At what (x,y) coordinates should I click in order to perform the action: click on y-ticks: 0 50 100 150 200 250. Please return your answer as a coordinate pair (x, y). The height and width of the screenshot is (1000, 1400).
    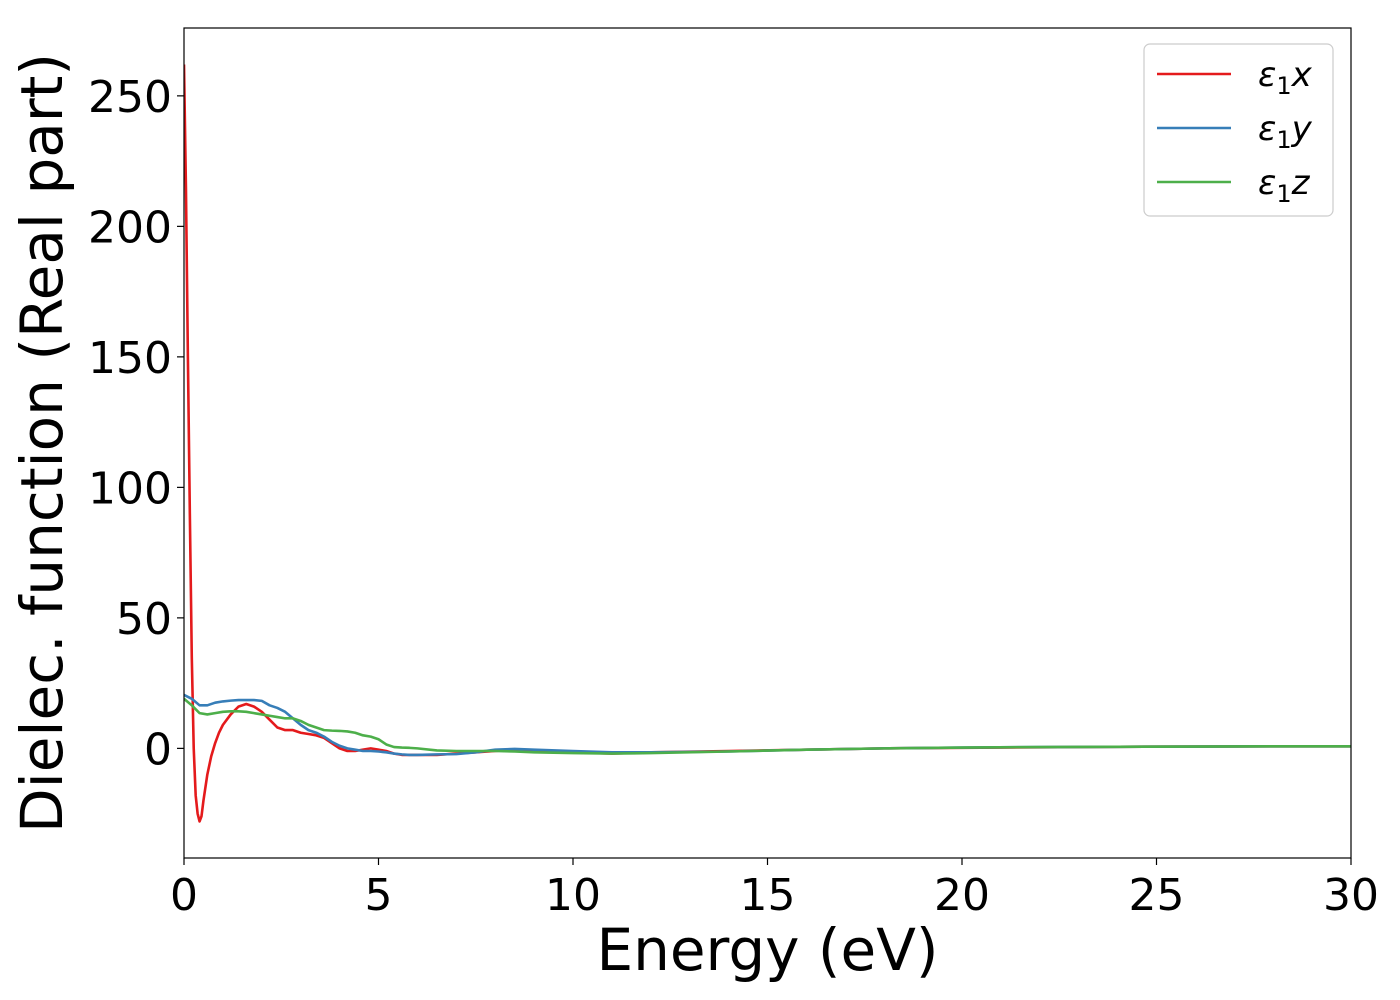
    Looking at the image, I should click on (136, 423).